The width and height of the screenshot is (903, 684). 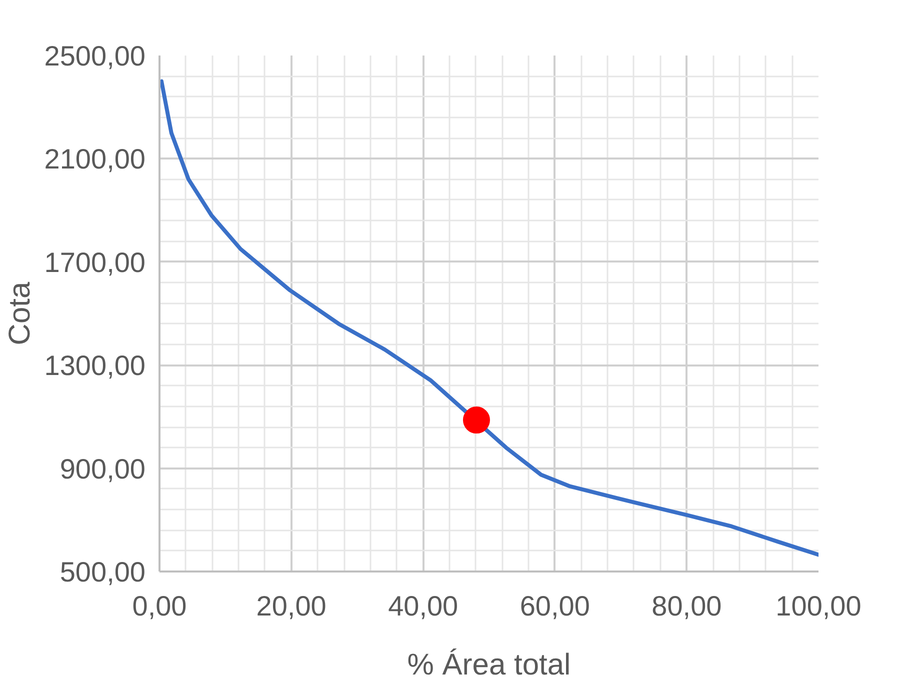 I want to click on y-tick-label: 2500,00, so click(x=95, y=56).